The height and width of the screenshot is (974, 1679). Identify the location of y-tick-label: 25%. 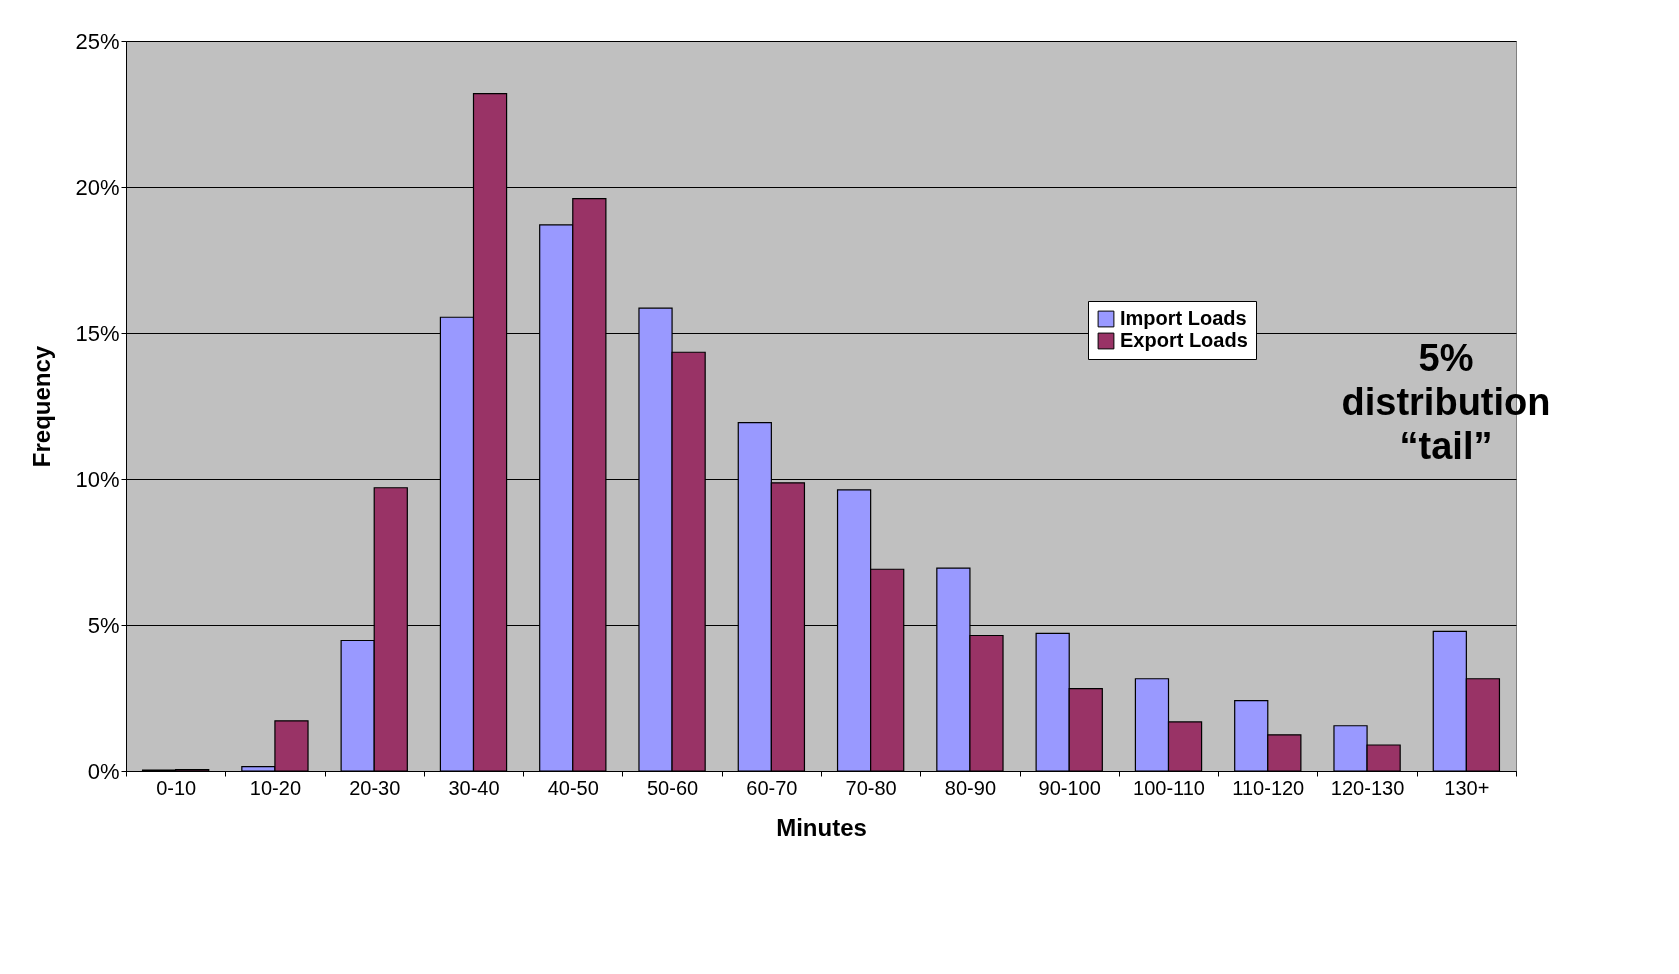
(97, 41).